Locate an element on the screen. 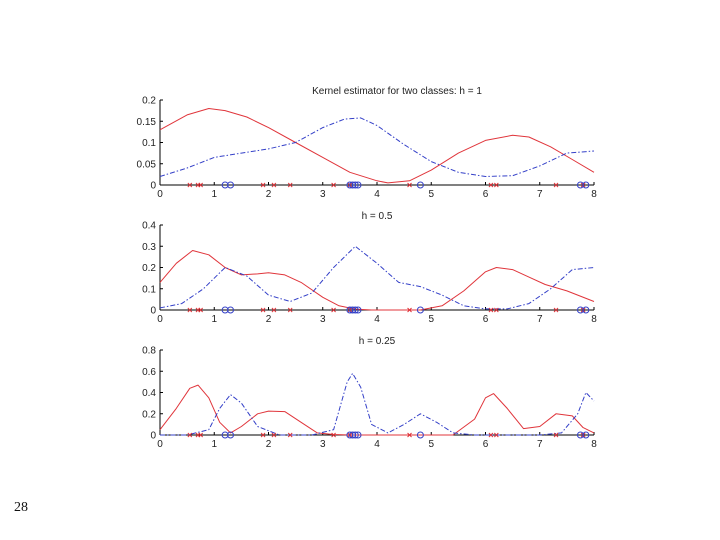 The height and width of the screenshot is (540, 720). chart-panel-3: h = 0.25 0 1 2 3 4 5 6 7 8 0 0.2 0.4 0.6 0.8 is located at coordinates (369, 393).